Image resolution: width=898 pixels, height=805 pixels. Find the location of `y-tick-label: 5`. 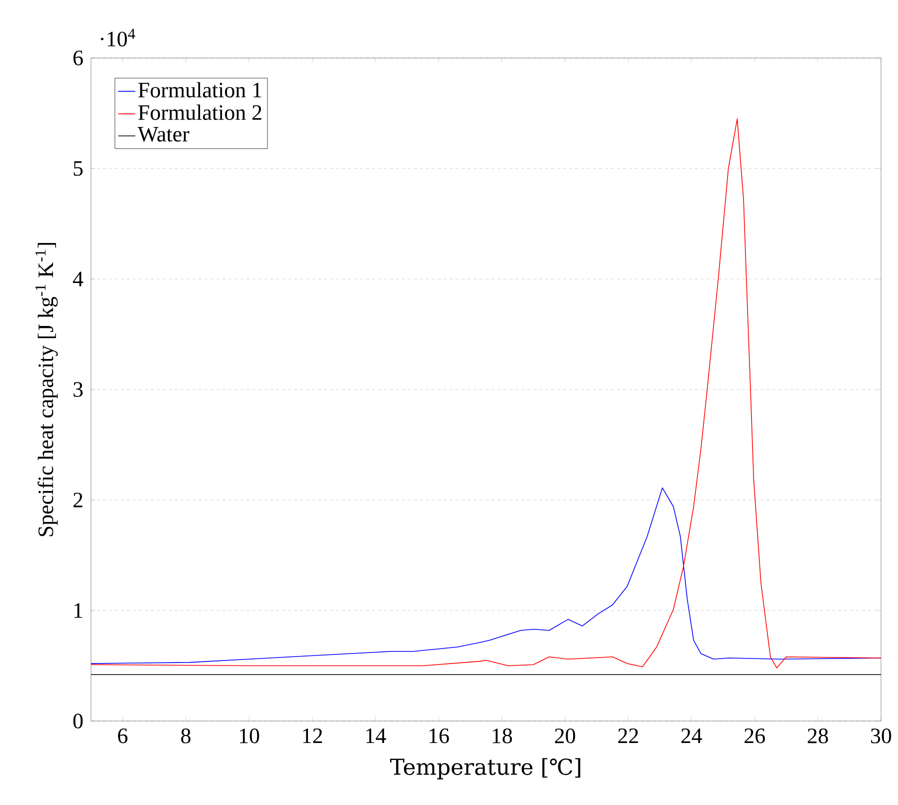

y-tick-label: 5 is located at coordinates (78, 168).